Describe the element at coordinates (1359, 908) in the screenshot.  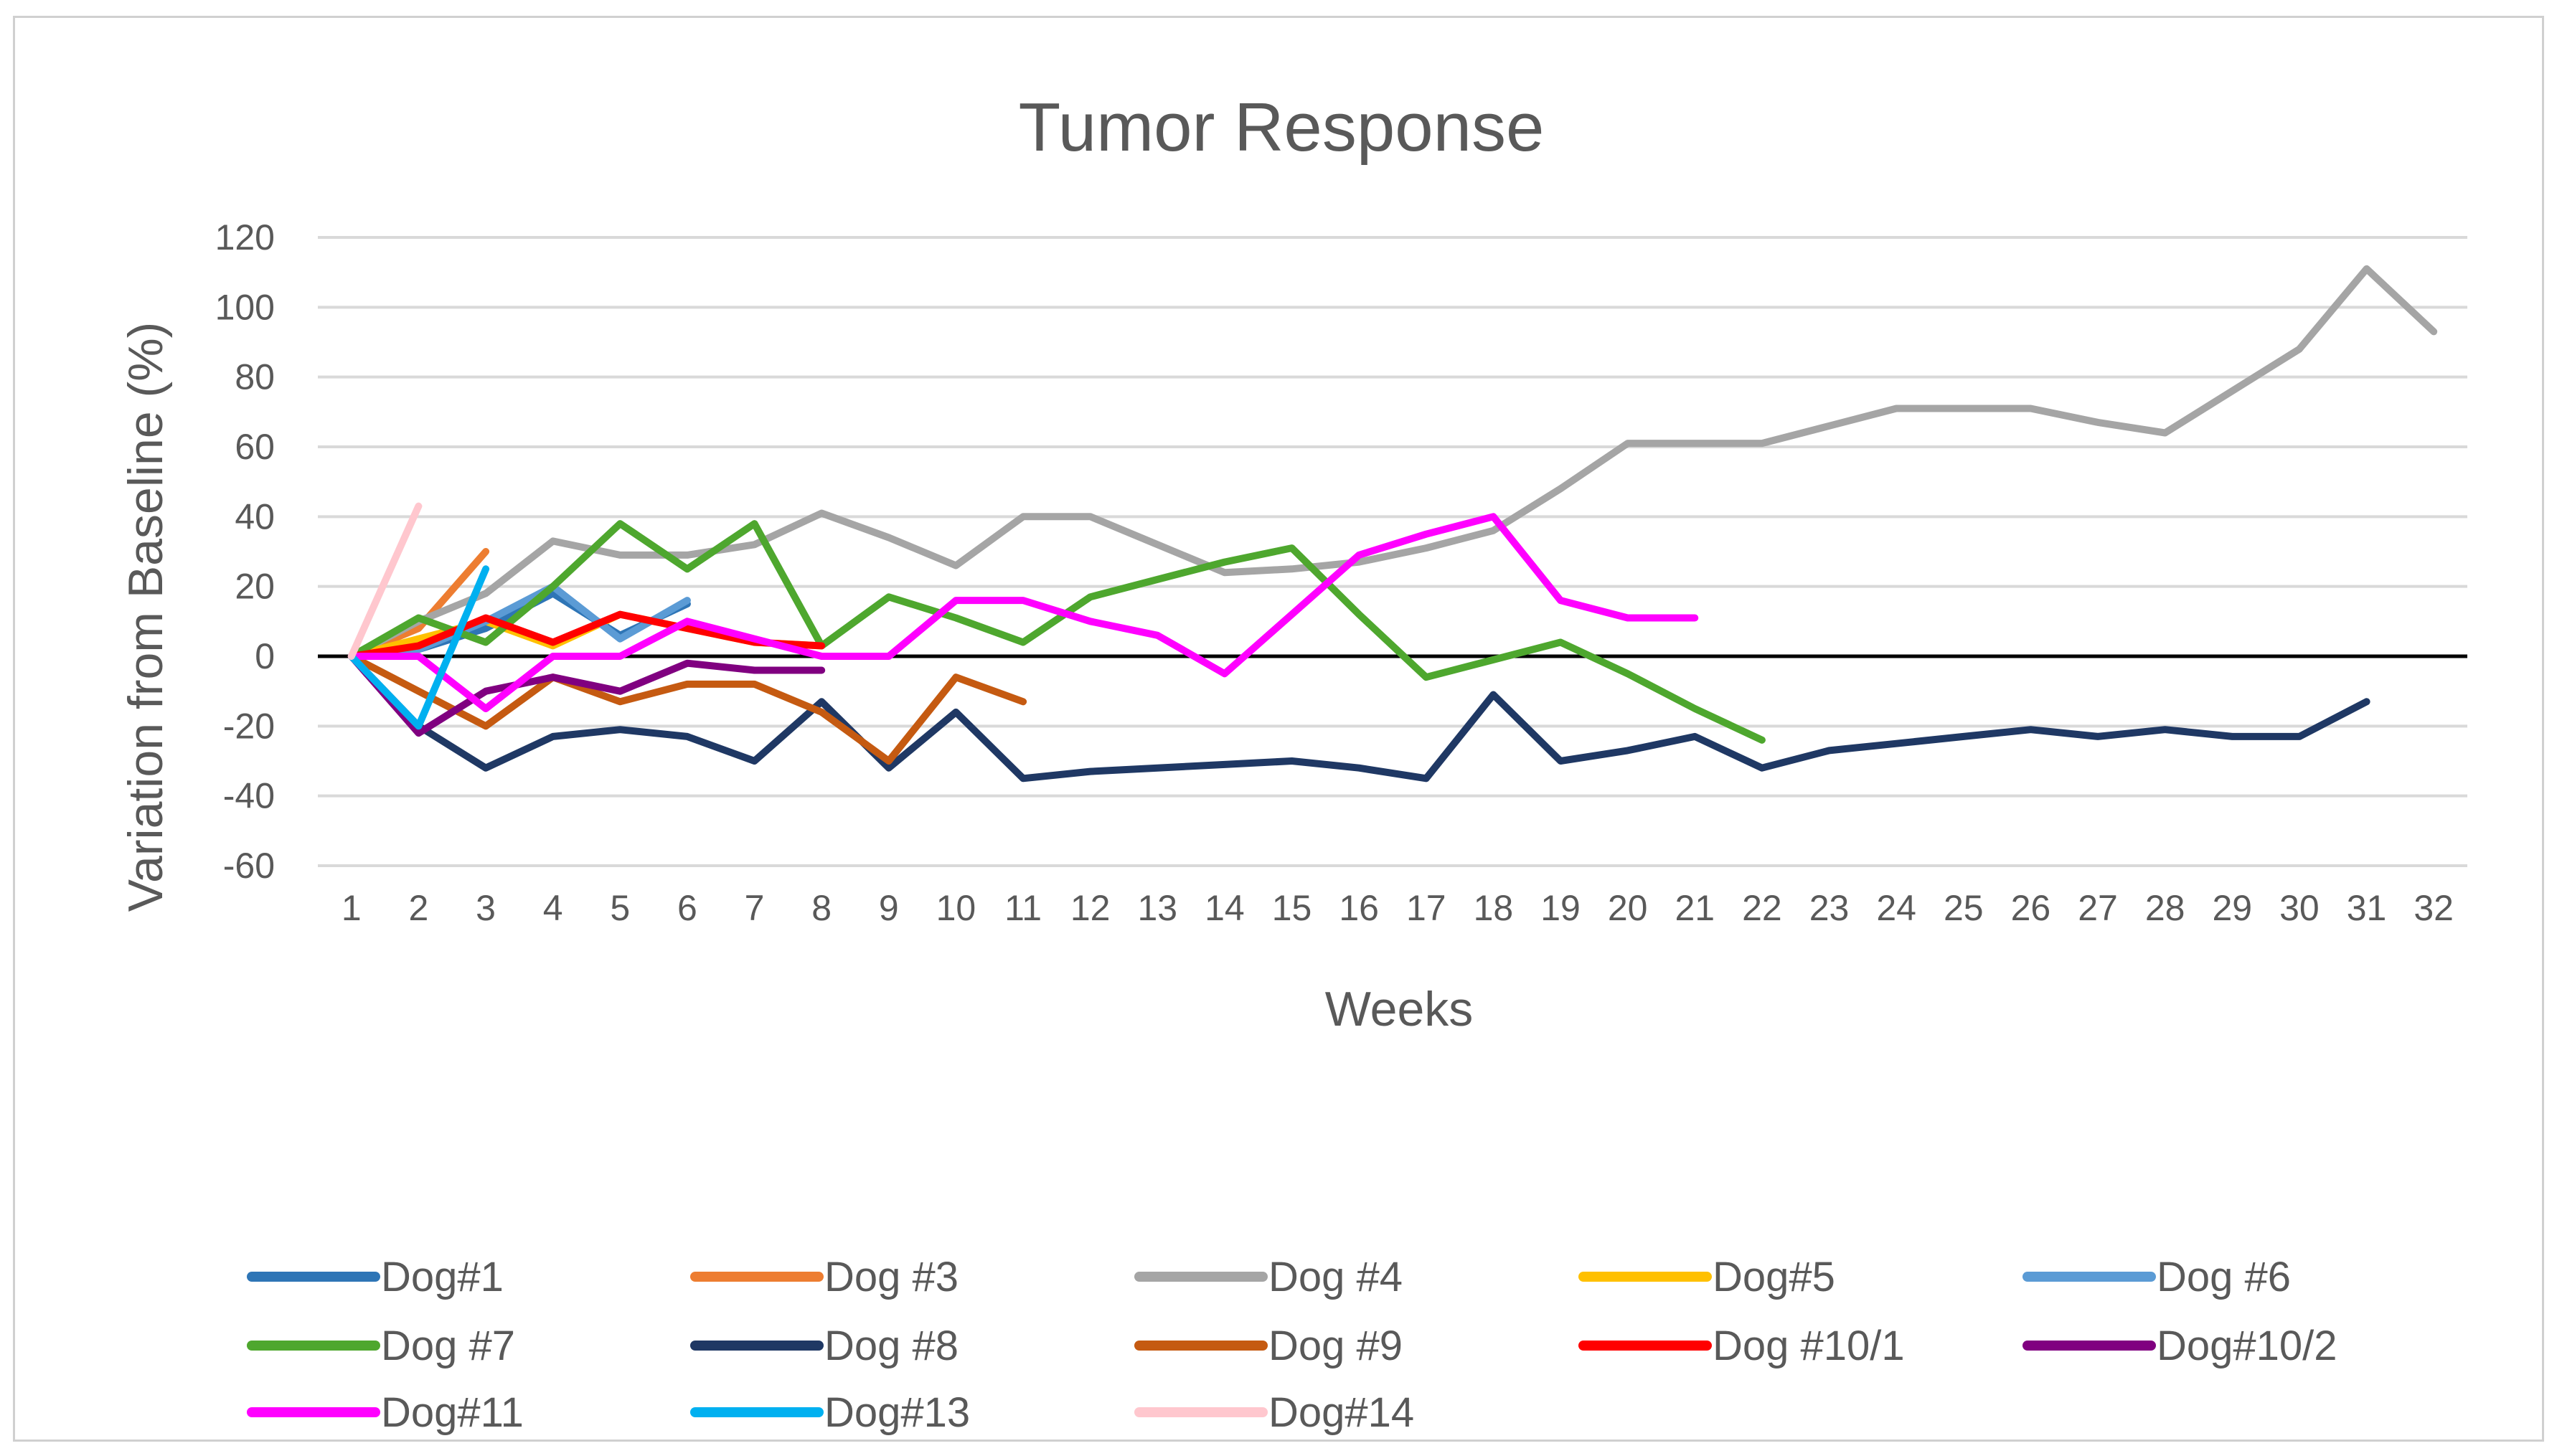
I see `x-tick-label: 16` at that location.